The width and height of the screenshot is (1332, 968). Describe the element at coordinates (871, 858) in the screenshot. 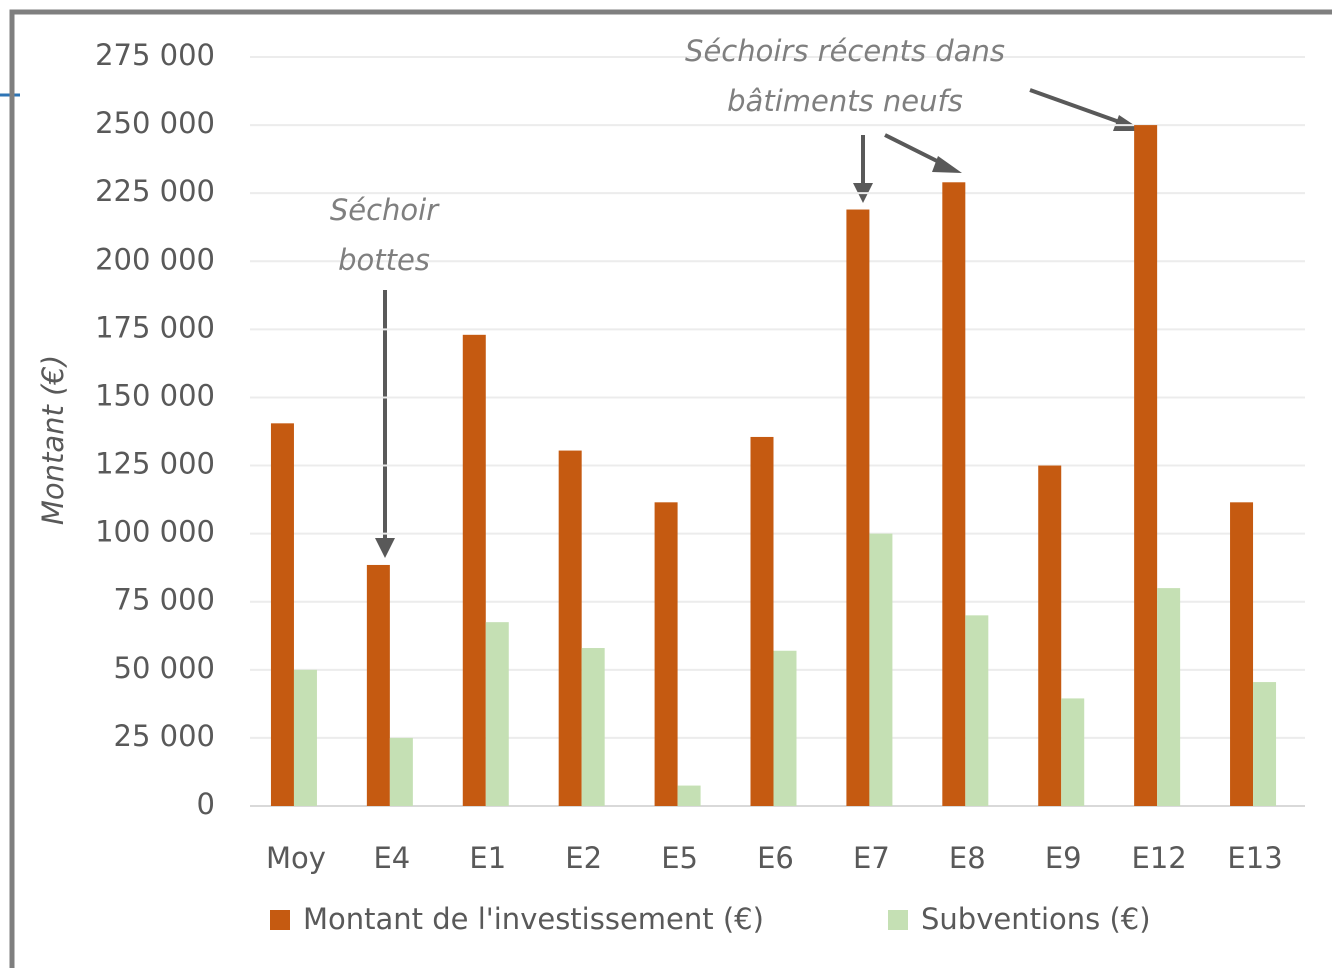

I see `x-tick-label: E7` at that location.